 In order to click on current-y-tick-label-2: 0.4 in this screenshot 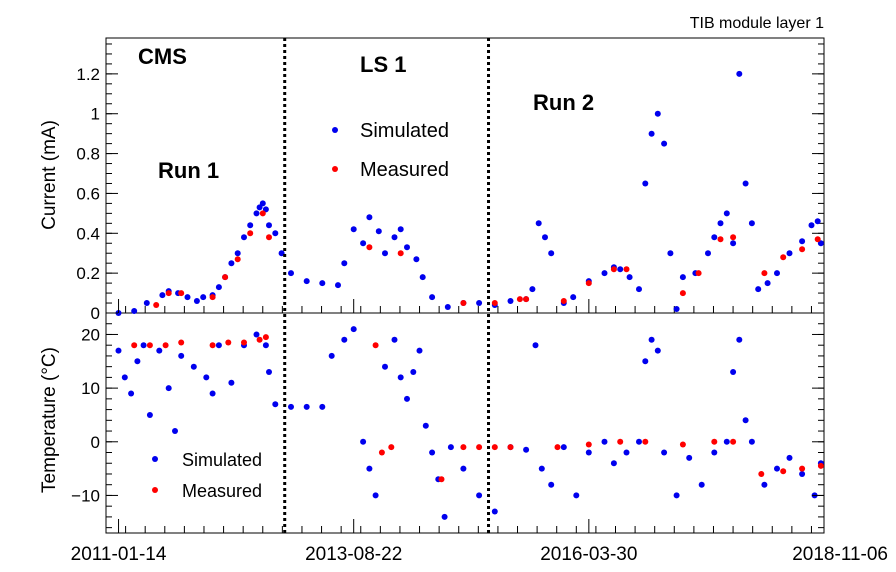, I will do `click(88, 233)`.